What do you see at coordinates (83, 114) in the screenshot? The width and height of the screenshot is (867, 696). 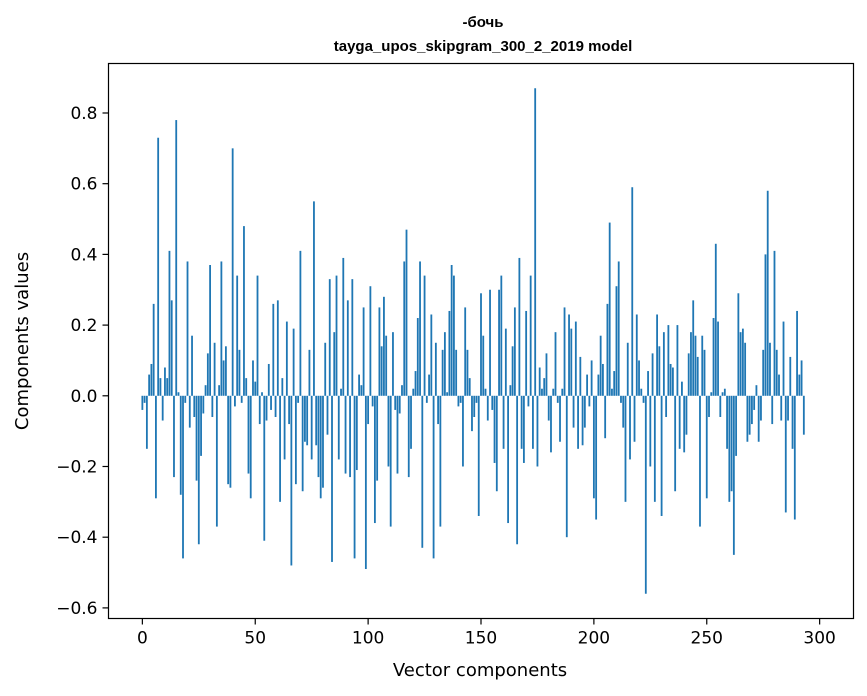 I see `y-tick-label: 0.8` at bounding box center [83, 114].